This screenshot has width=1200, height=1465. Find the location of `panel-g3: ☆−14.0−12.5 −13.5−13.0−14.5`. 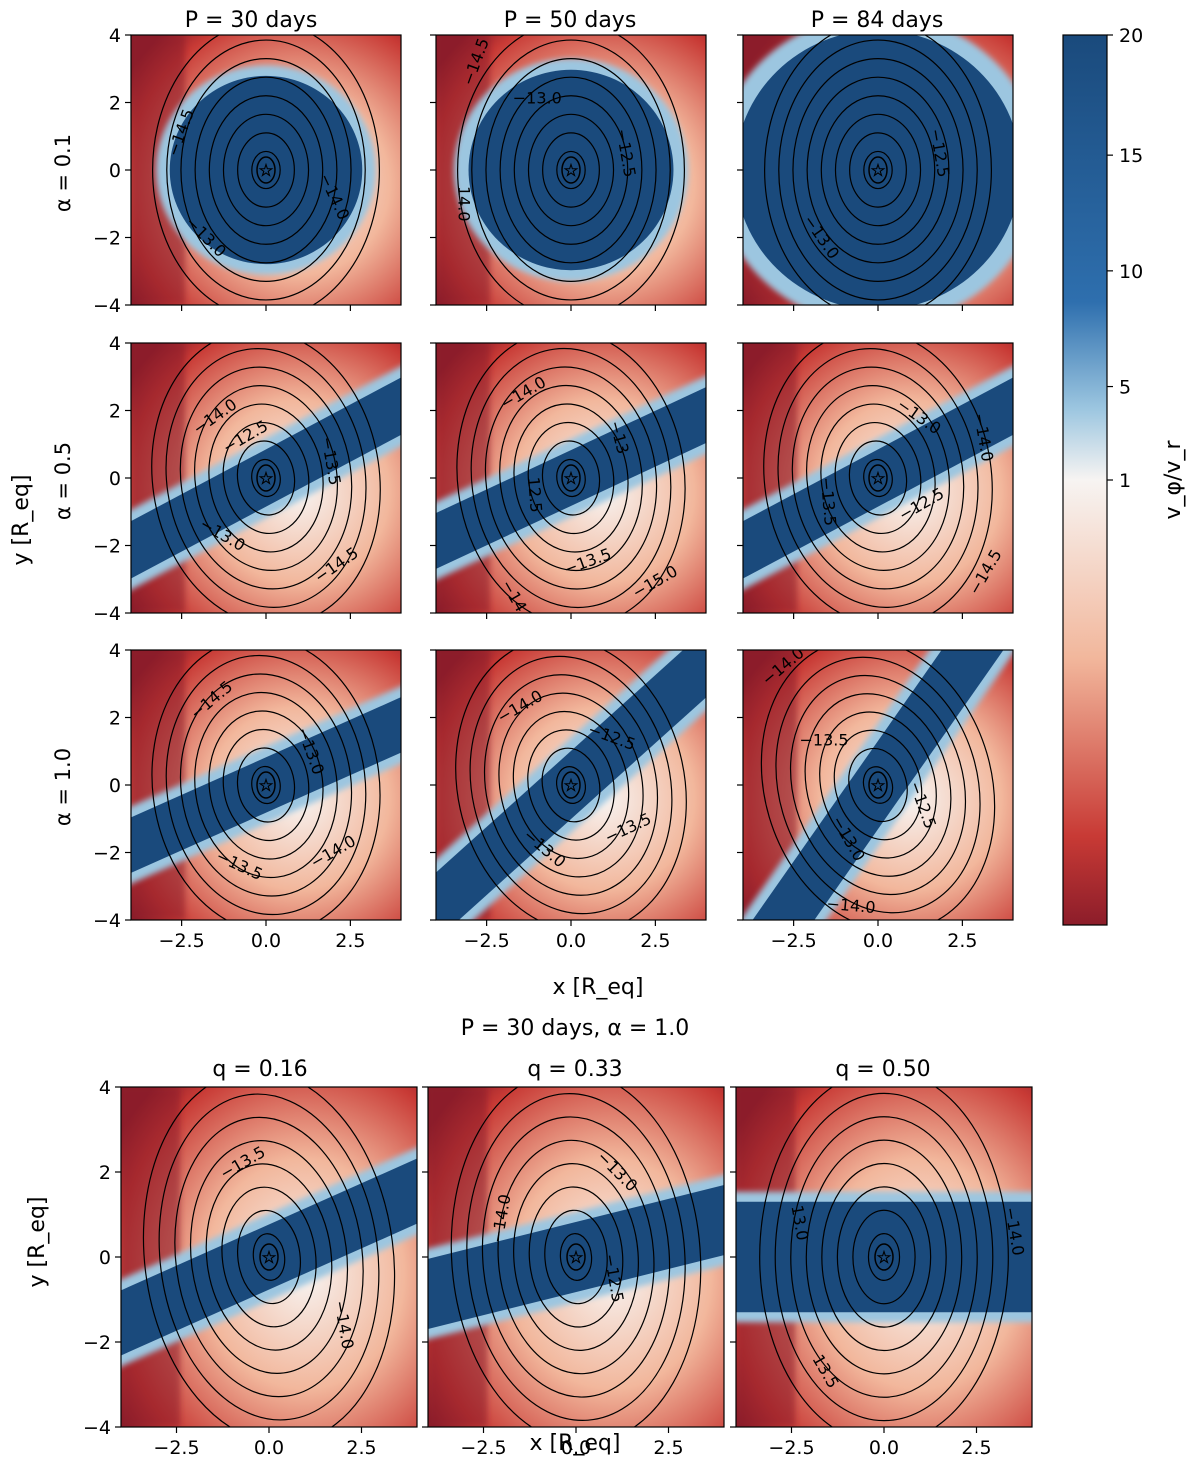

panel-g3: ☆−14.0−12.5 −13.5−13.0−14.5 is located at coordinates (263, 480).